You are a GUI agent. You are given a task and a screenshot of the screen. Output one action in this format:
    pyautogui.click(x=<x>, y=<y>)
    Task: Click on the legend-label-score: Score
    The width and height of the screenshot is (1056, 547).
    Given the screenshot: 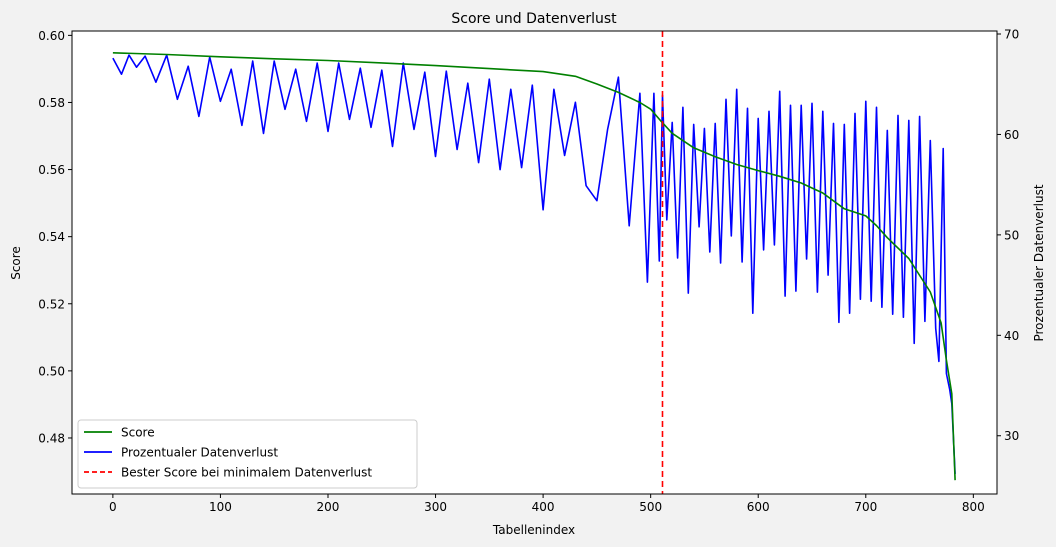 What is the action you would take?
    pyautogui.click(x=138, y=433)
    